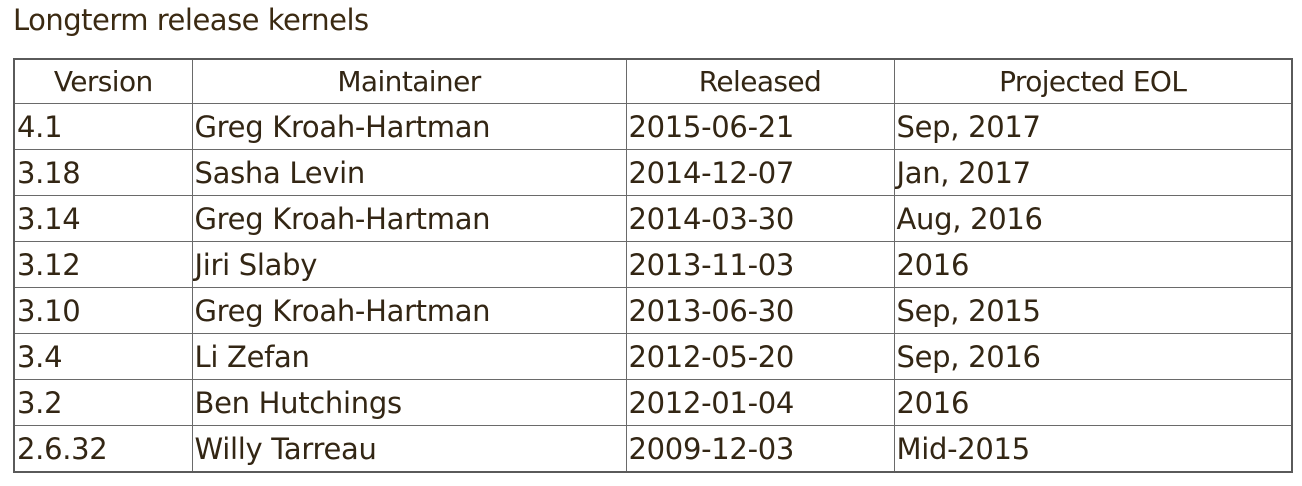  Describe the element at coordinates (103, 81) in the screenshot. I see `header-version: Version` at that location.